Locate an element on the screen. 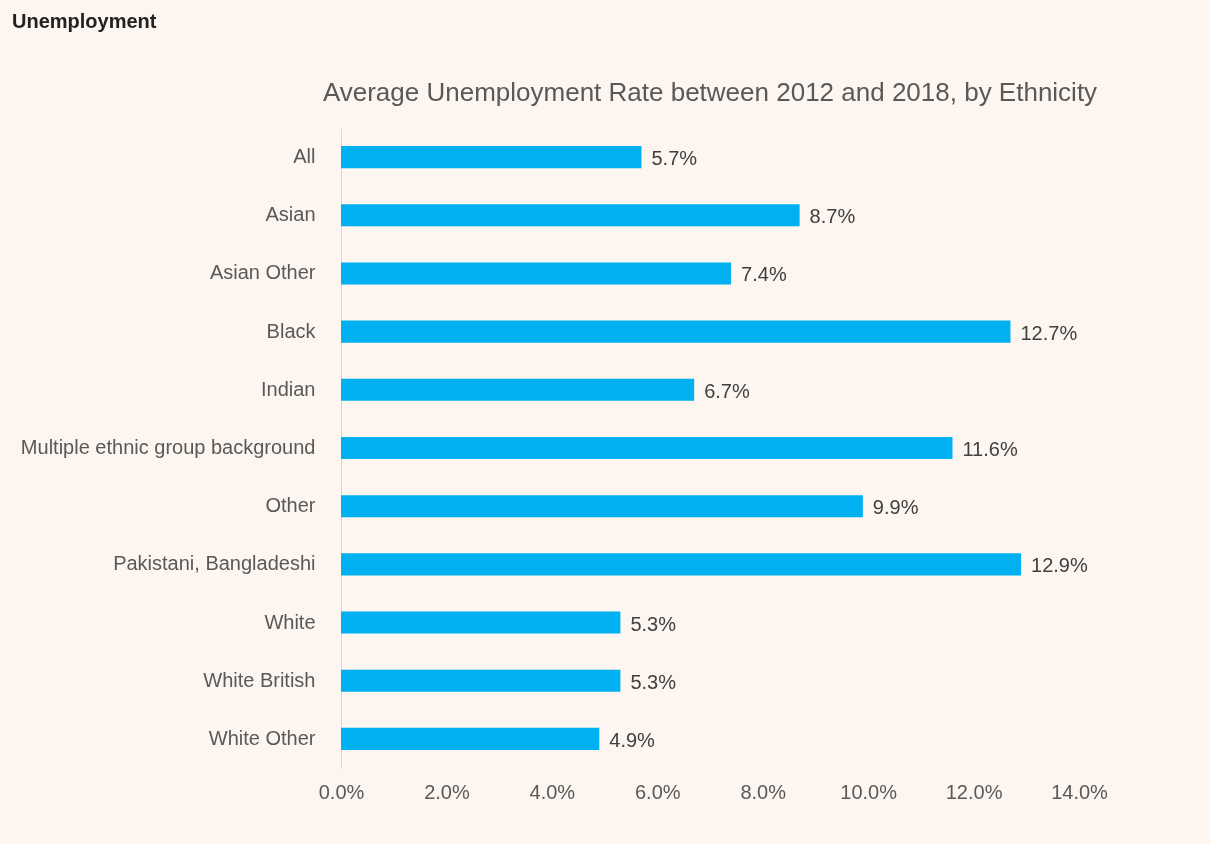 Image resolution: width=1210 pixels, height=844 pixels. x-tick-label: 10.0% is located at coordinates (869, 791).